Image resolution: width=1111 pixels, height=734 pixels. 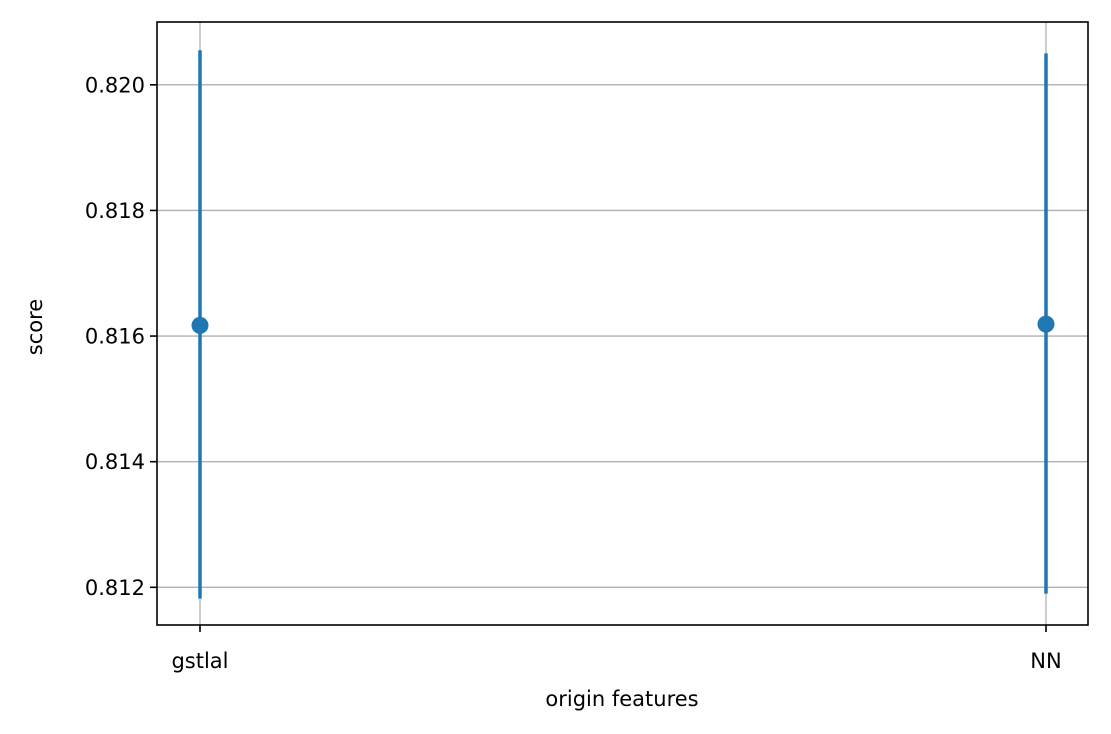 I want to click on x-tick-label: gstlal, so click(x=199, y=661).